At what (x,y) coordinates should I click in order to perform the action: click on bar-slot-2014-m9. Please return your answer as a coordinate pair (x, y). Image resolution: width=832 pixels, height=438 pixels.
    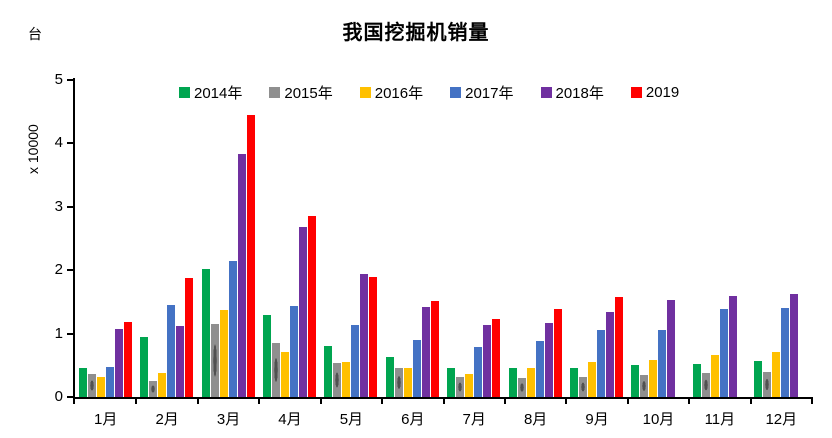
    Looking at the image, I should click on (574, 238).